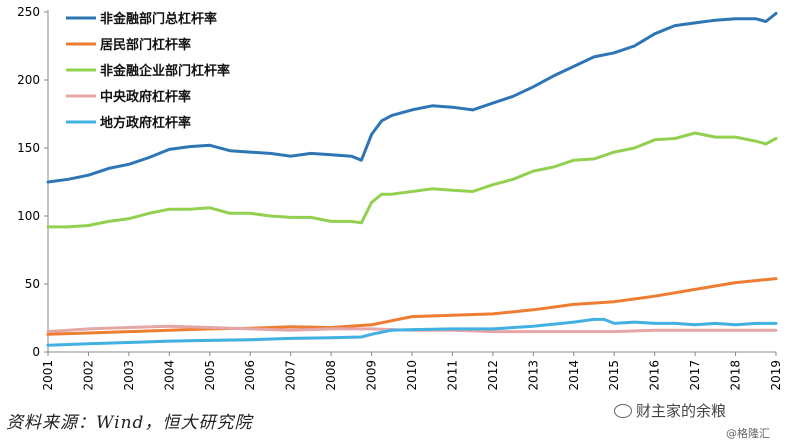  What do you see at coordinates (28, 216) in the screenshot?
I see `y-tick-label: 100` at bounding box center [28, 216].